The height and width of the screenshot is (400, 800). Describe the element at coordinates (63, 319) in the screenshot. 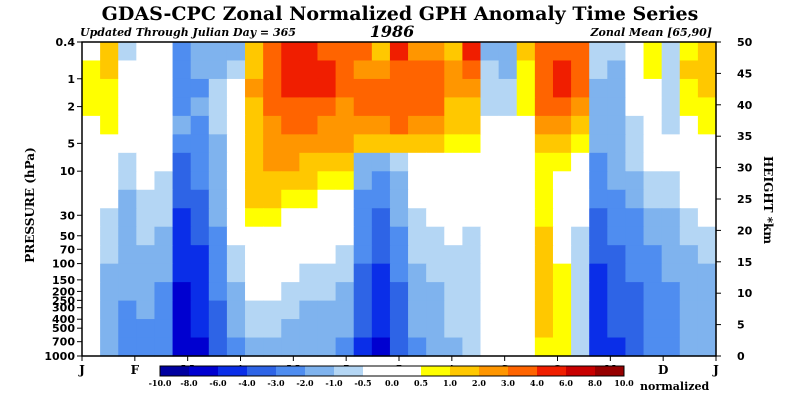

I see `pressure-tick-label: 400` at that location.